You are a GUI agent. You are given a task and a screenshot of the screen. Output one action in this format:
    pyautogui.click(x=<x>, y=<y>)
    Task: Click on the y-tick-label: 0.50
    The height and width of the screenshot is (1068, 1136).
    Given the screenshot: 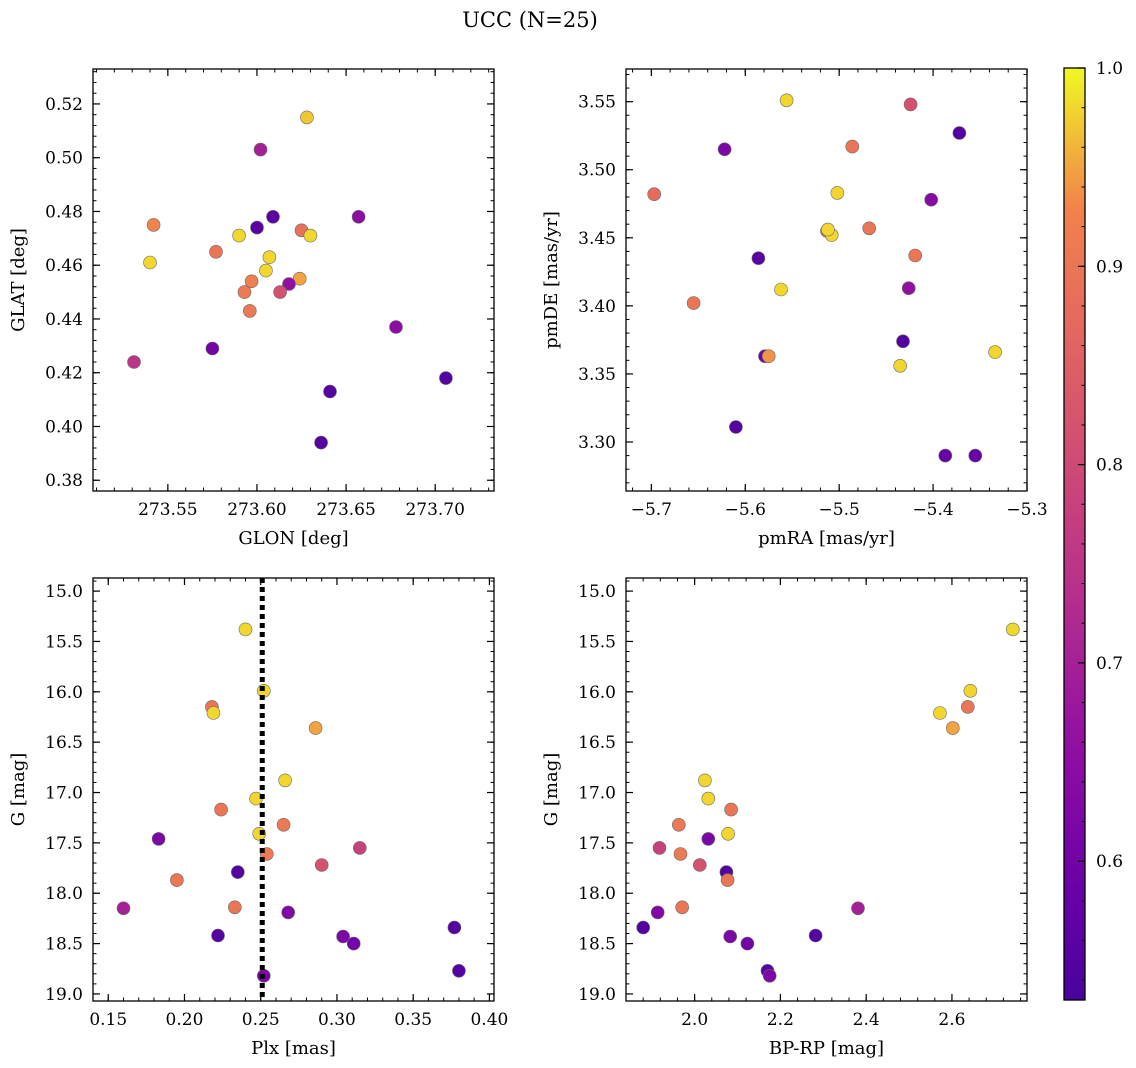 What is the action you would take?
    pyautogui.click(x=64, y=159)
    